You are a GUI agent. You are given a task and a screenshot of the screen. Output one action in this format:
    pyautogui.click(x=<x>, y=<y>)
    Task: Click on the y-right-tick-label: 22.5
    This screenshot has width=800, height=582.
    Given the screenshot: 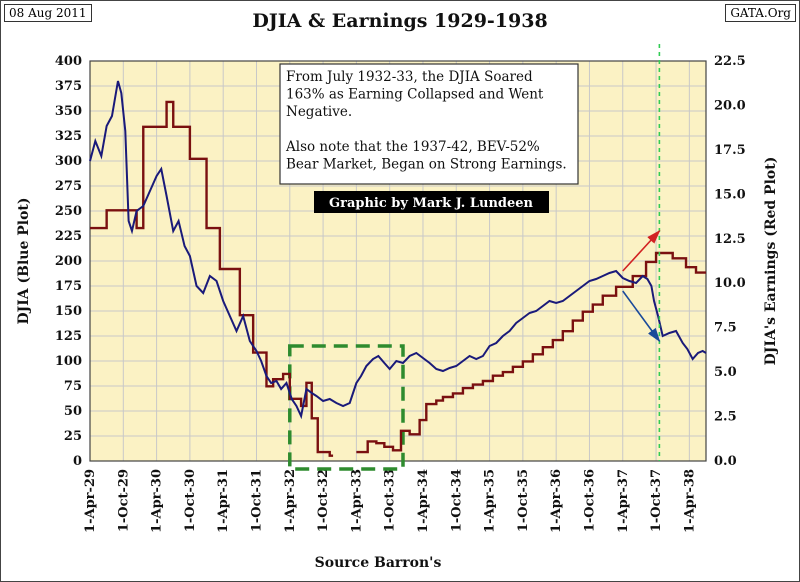 What is the action you would take?
    pyautogui.click(x=730, y=61)
    